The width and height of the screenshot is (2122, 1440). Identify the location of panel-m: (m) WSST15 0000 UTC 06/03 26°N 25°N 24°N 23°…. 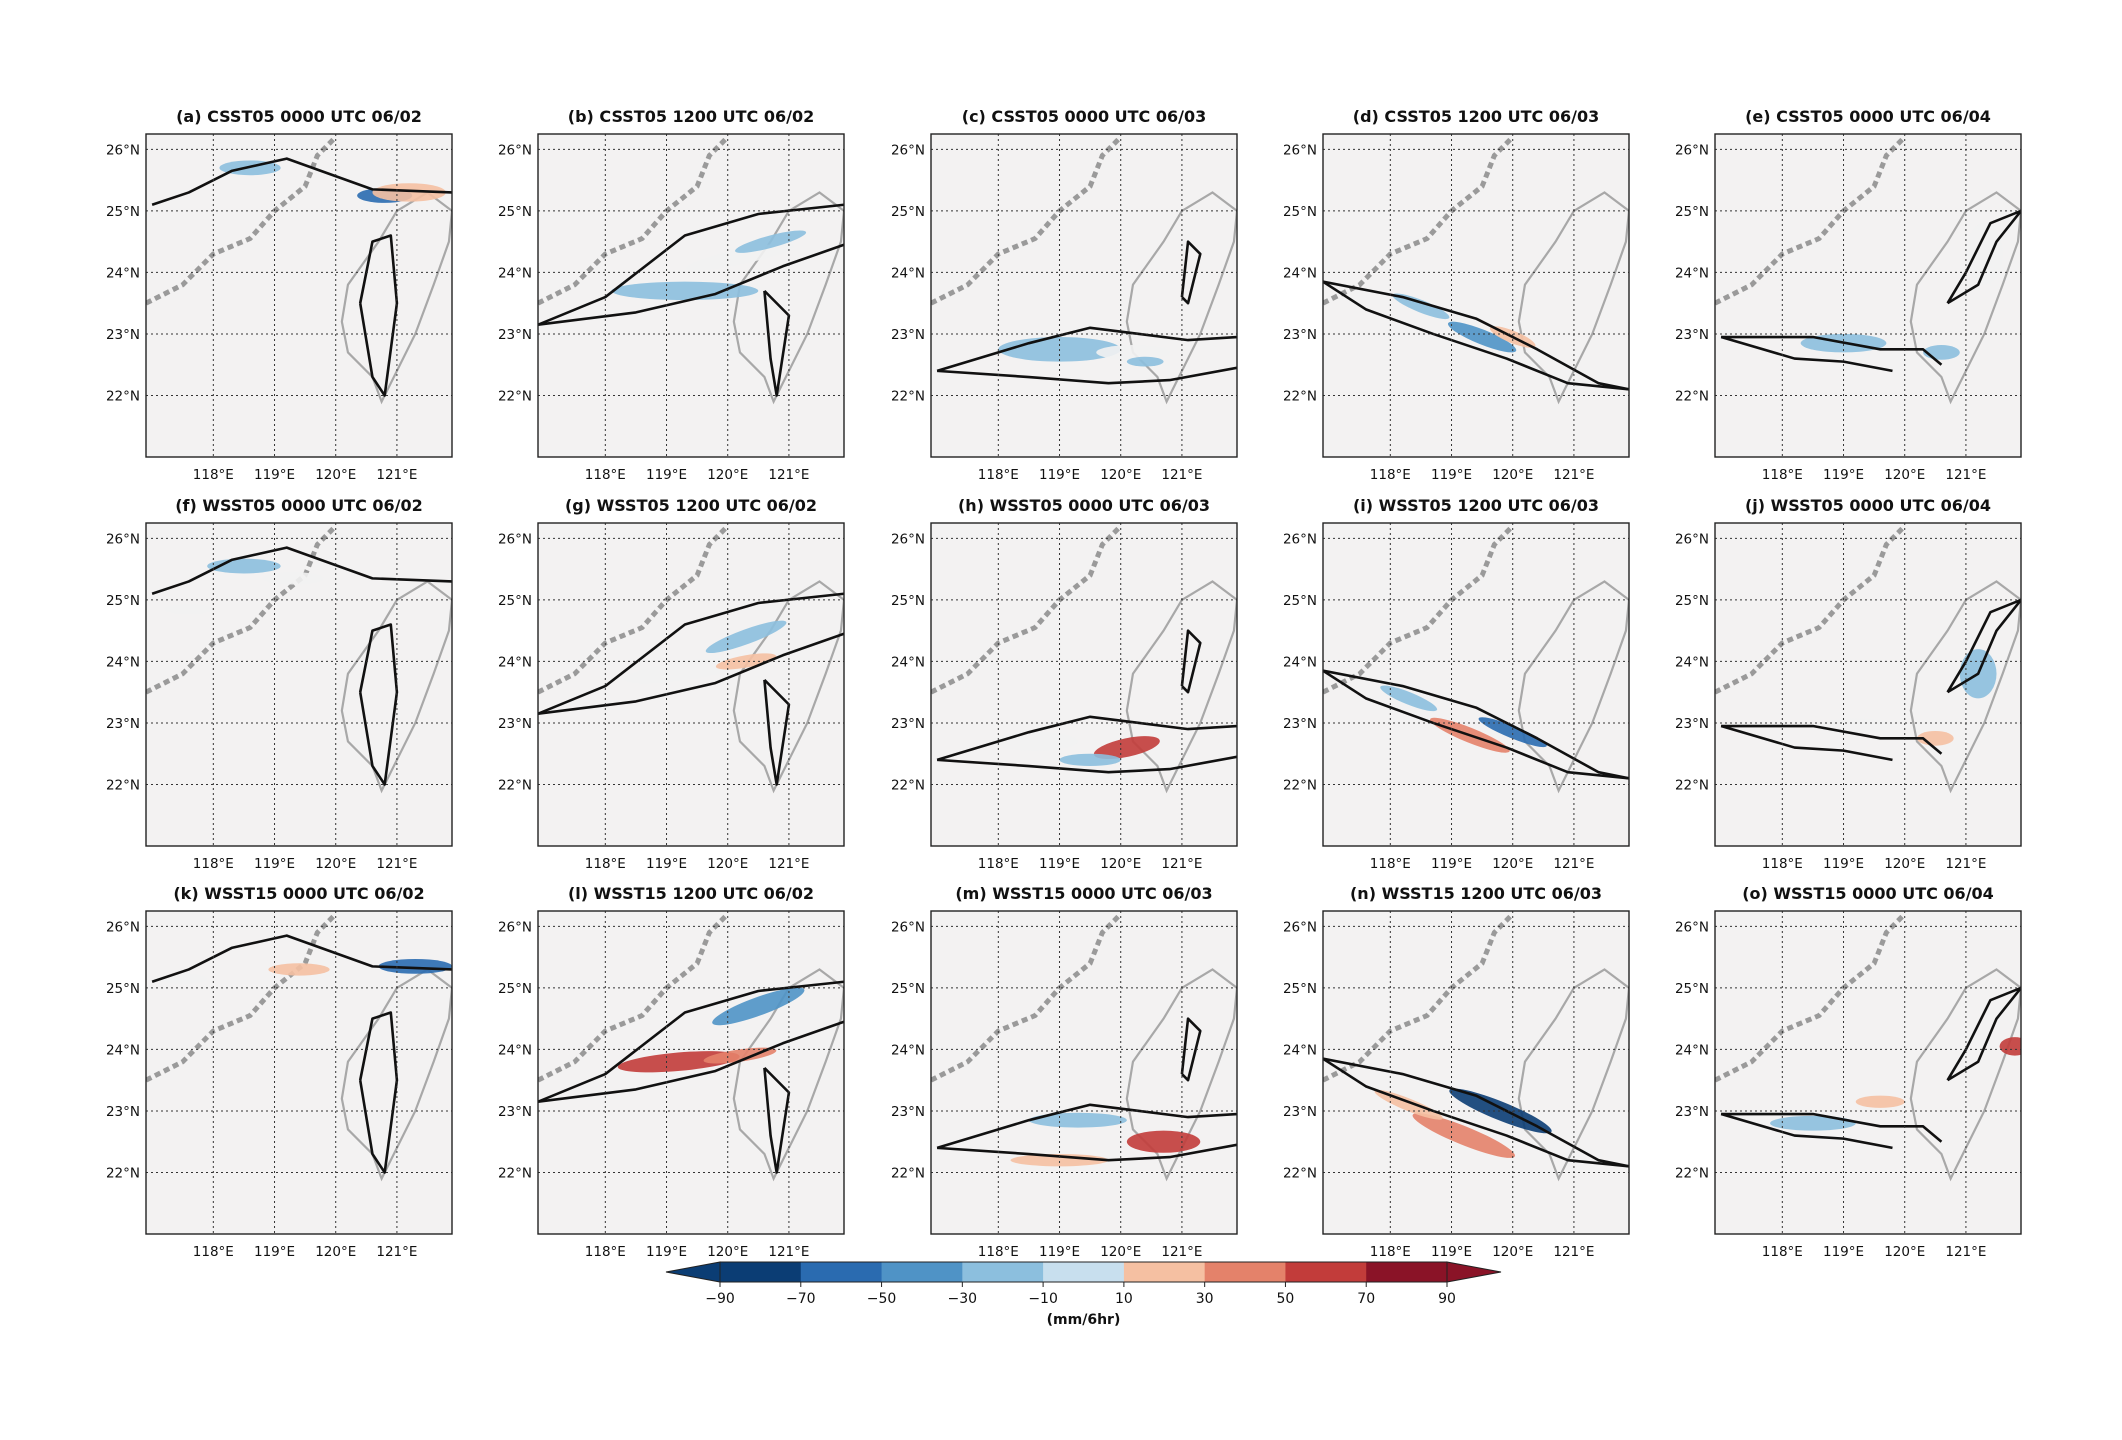
(1064, 1072).